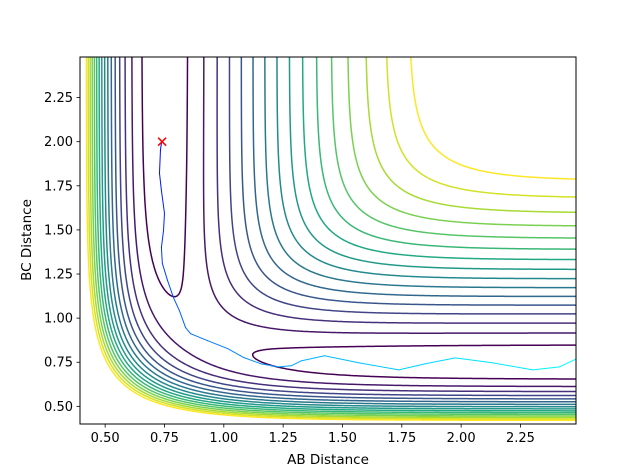 The height and width of the screenshot is (476, 640). I want to click on start-marker, so click(162, 142).